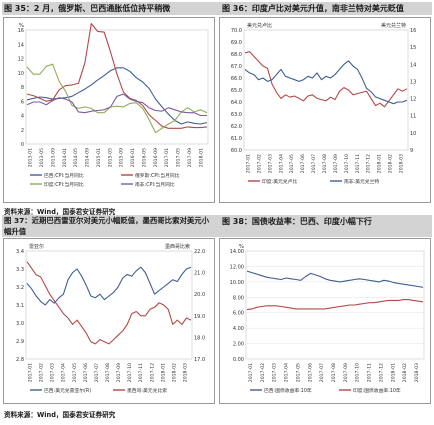  What do you see at coordinates (241, 247) in the screenshot?
I see `y-axis-unit: %` at bounding box center [241, 247].